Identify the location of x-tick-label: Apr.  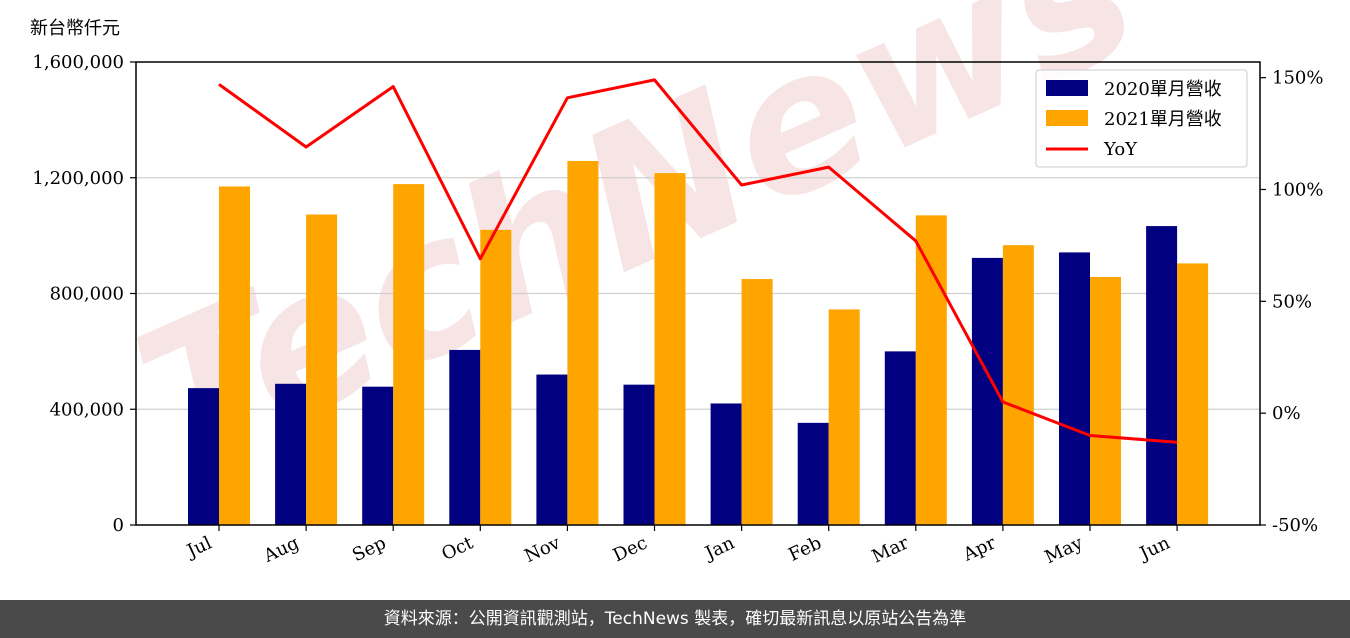
(979, 549).